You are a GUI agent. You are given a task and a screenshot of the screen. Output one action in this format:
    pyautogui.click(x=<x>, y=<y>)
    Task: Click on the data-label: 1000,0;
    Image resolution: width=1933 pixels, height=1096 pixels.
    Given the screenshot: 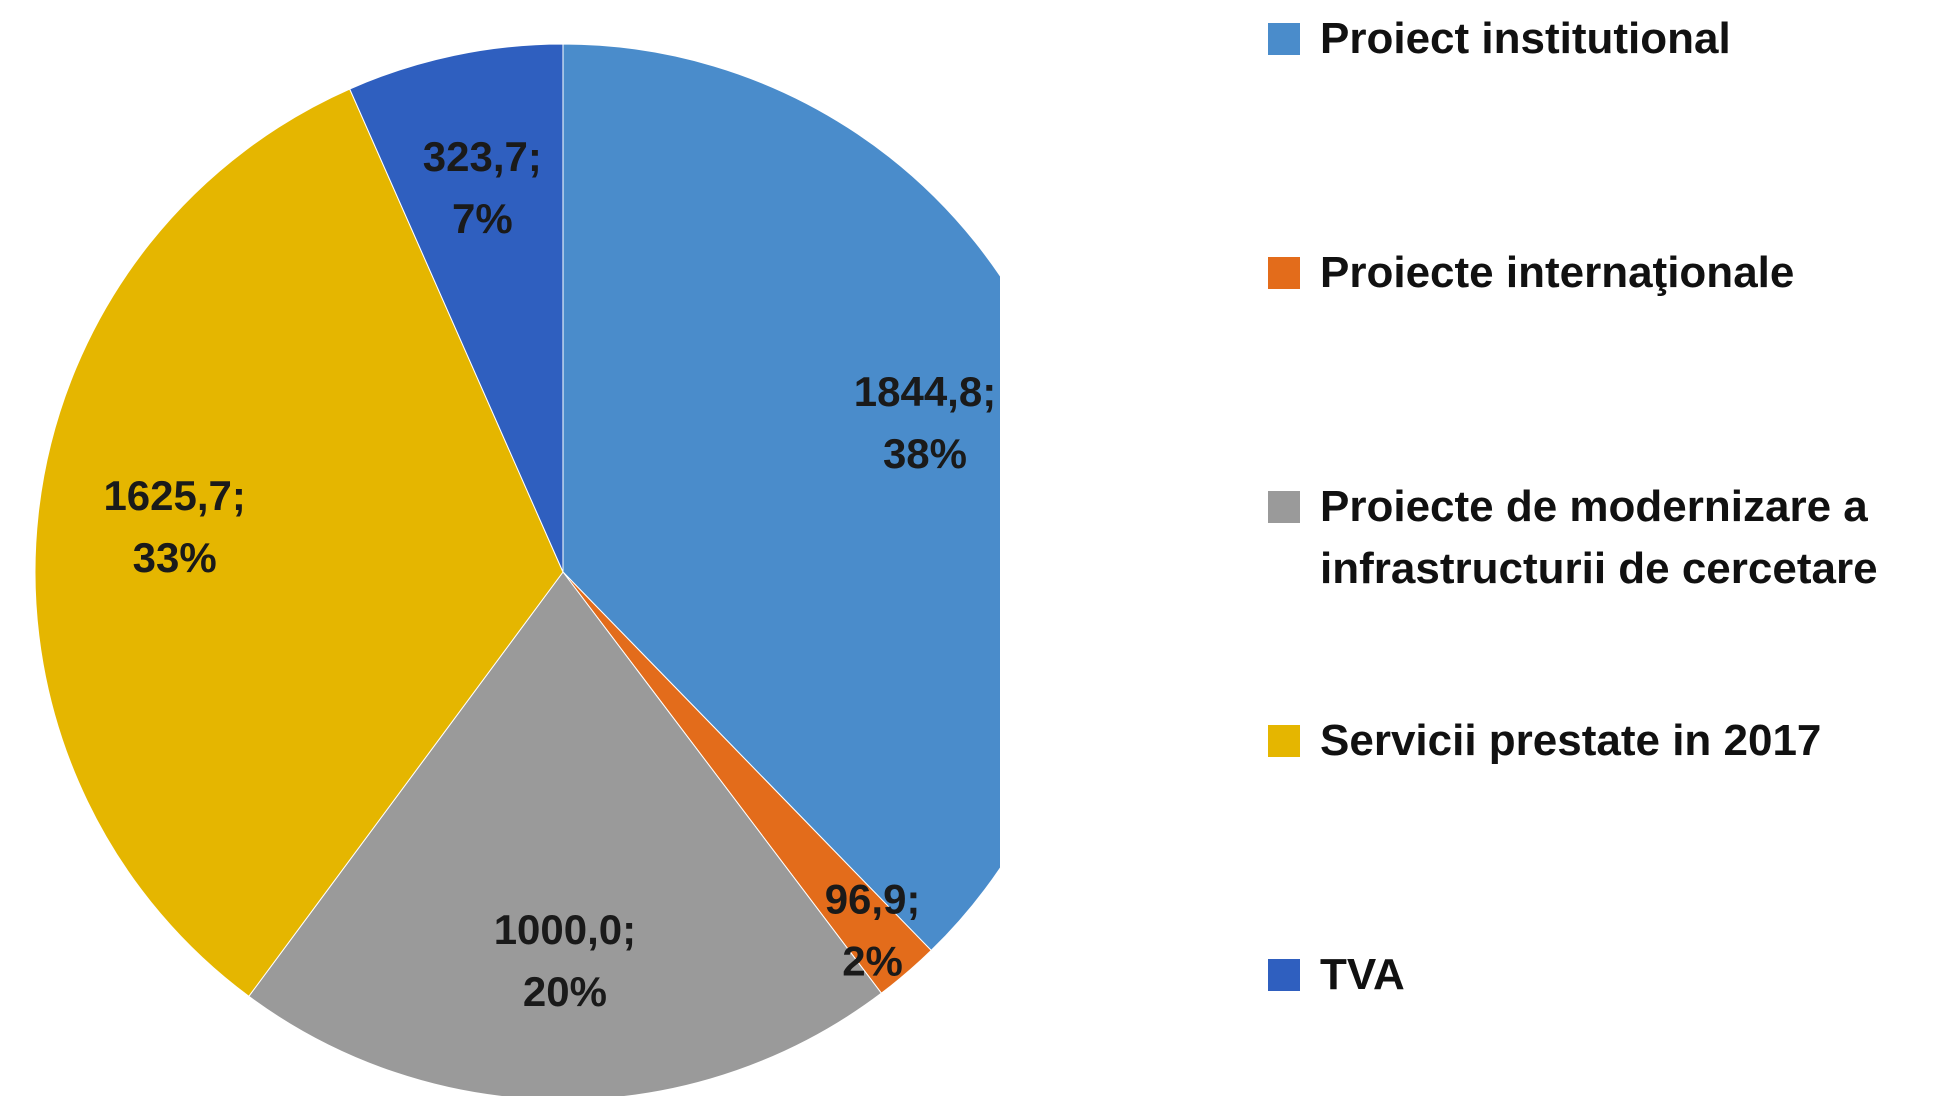 What is the action you would take?
    pyautogui.click(x=565, y=929)
    